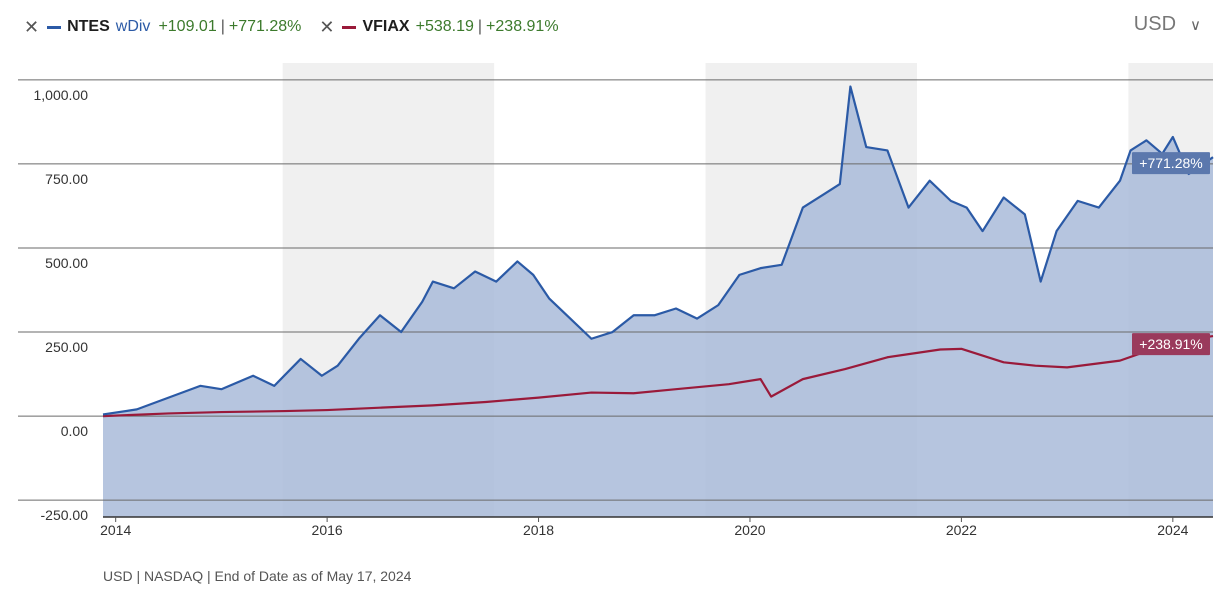  What do you see at coordinates (522, 26) in the screenshot?
I see `vfiax-change-pct: +238.91%` at bounding box center [522, 26].